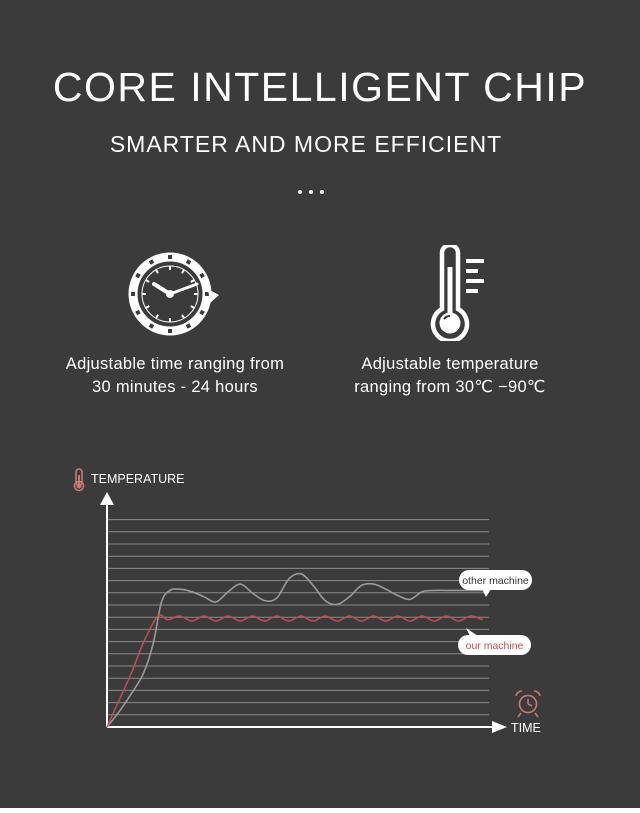 Image resolution: width=640 pixels, height=813 pixels. What do you see at coordinates (295, 671) in the screenshot?
I see `our-machine-line` at bounding box center [295, 671].